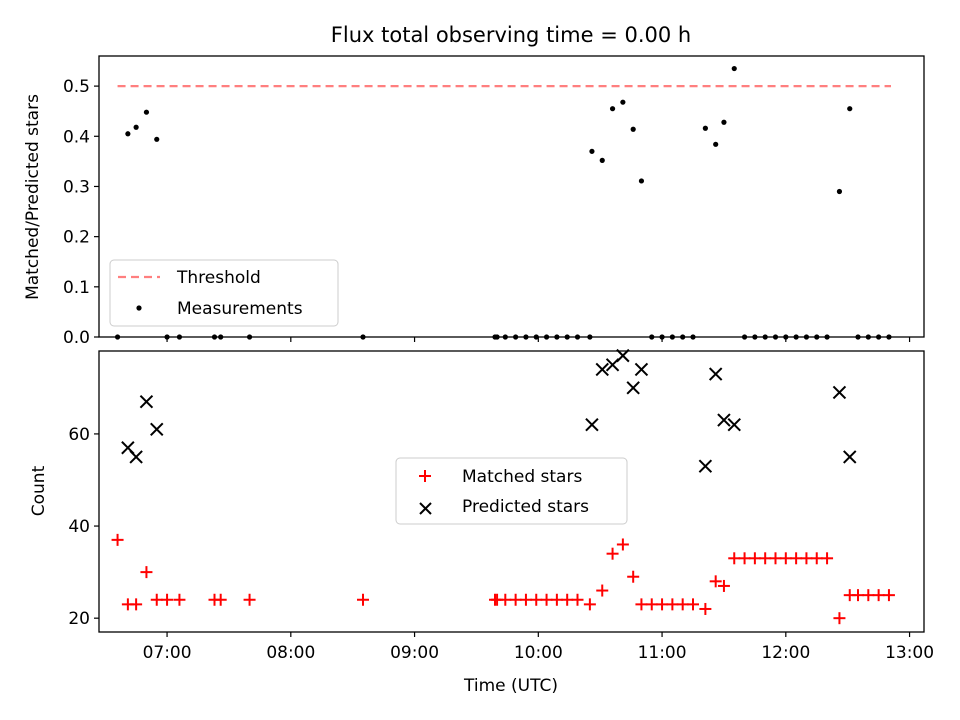 The height and width of the screenshot is (720, 960). I want to click on bottom-y-tick-label: 60, so click(79, 435).